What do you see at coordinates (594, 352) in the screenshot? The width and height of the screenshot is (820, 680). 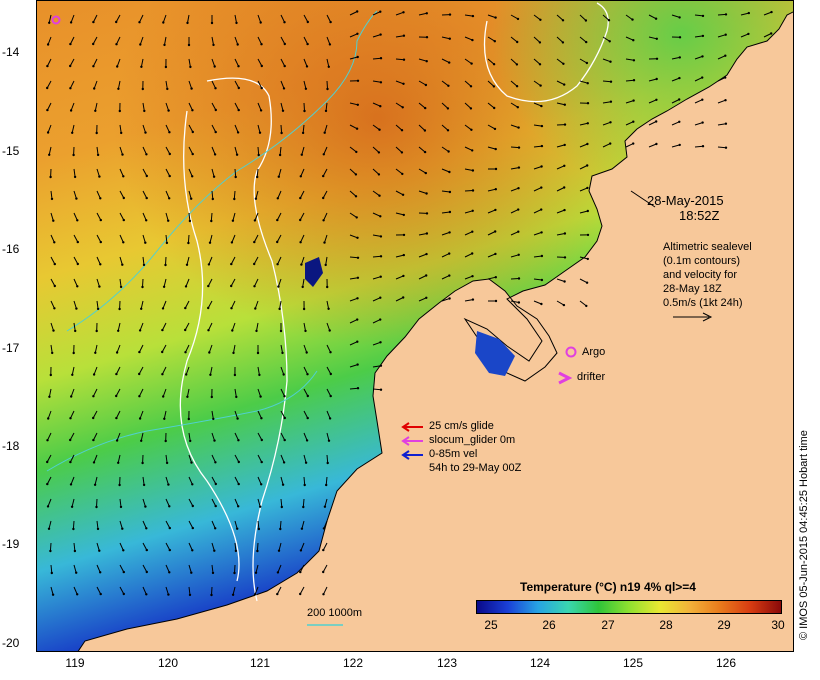 I see `argo-label: Argo` at bounding box center [594, 352].